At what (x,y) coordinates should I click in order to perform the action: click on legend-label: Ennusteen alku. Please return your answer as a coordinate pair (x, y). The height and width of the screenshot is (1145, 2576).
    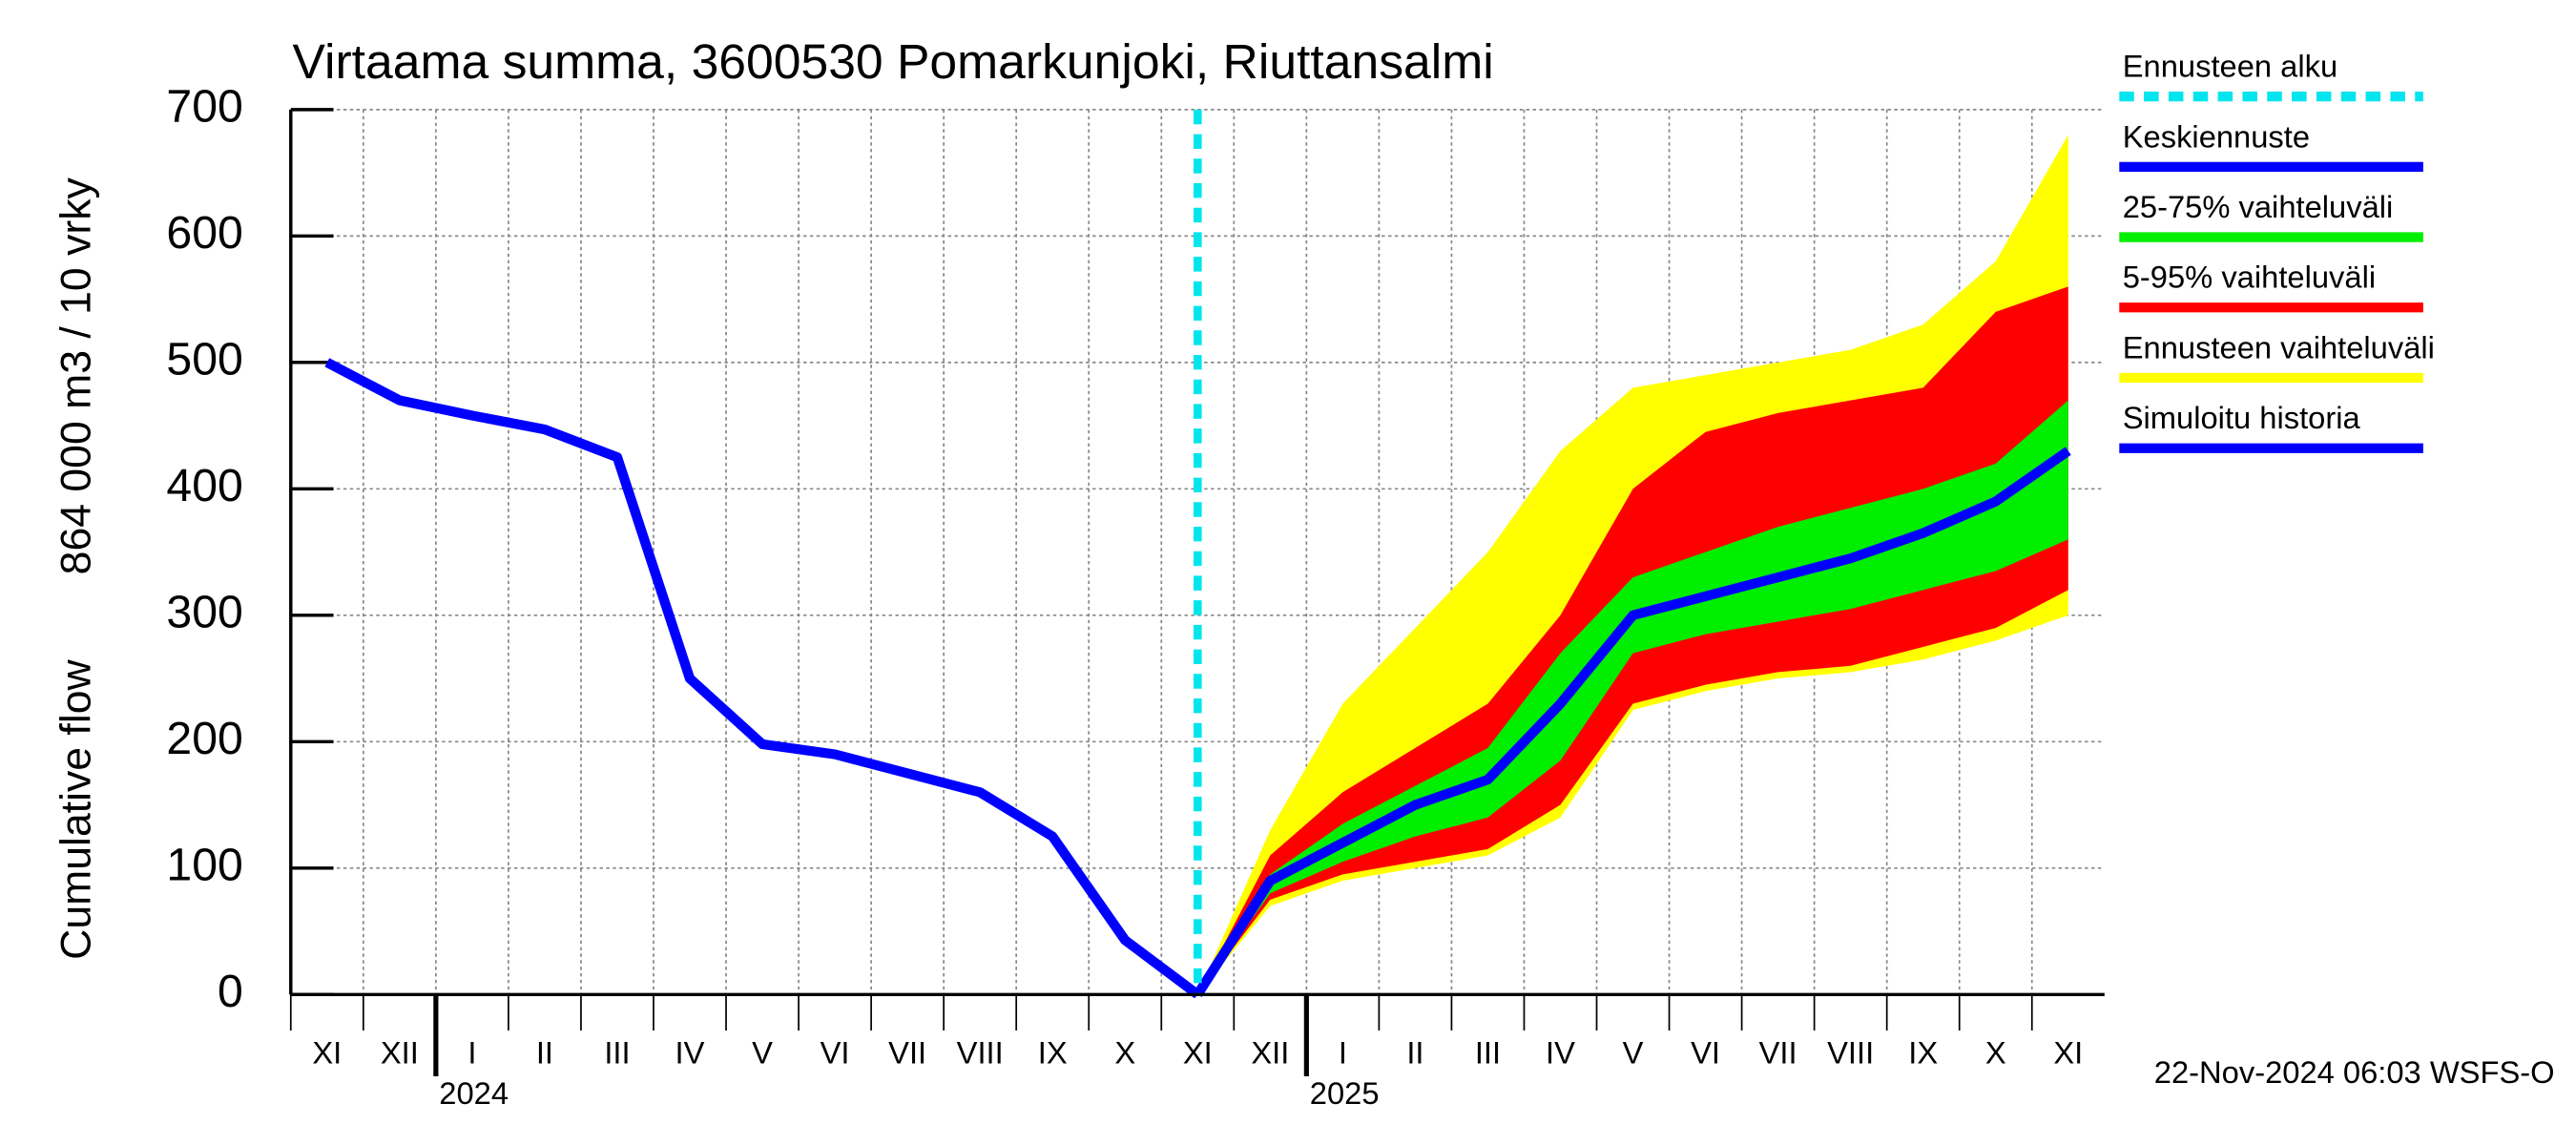
    Looking at the image, I should click on (2230, 66).